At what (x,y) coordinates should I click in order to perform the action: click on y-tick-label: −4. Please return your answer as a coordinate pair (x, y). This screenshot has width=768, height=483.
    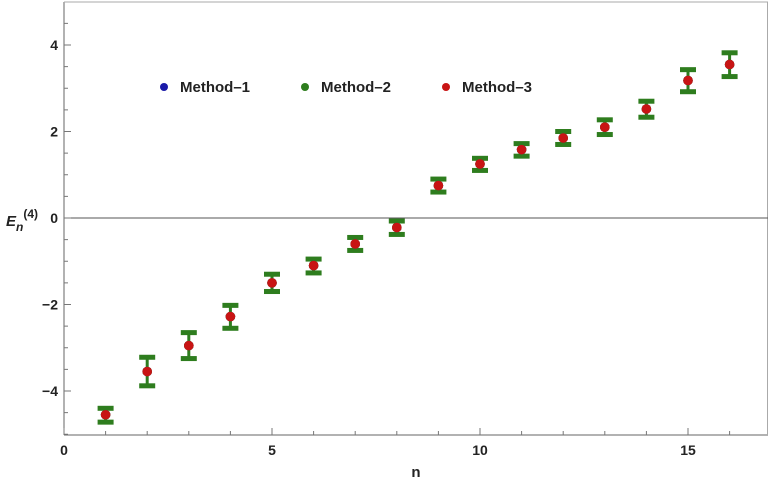
    Looking at the image, I should click on (50, 391).